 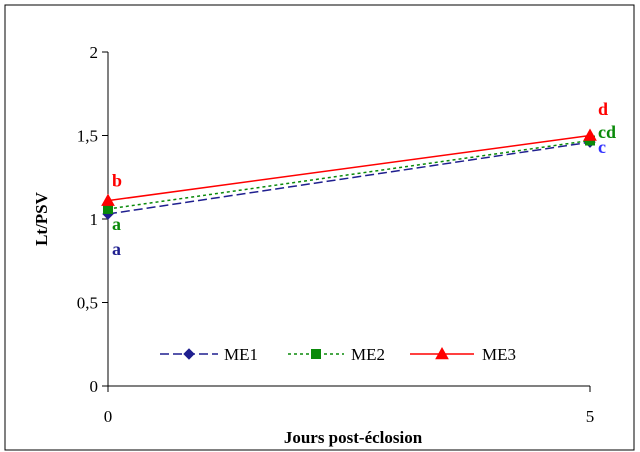 I want to click on legend-marker-me1, so click(x=189, y=354).